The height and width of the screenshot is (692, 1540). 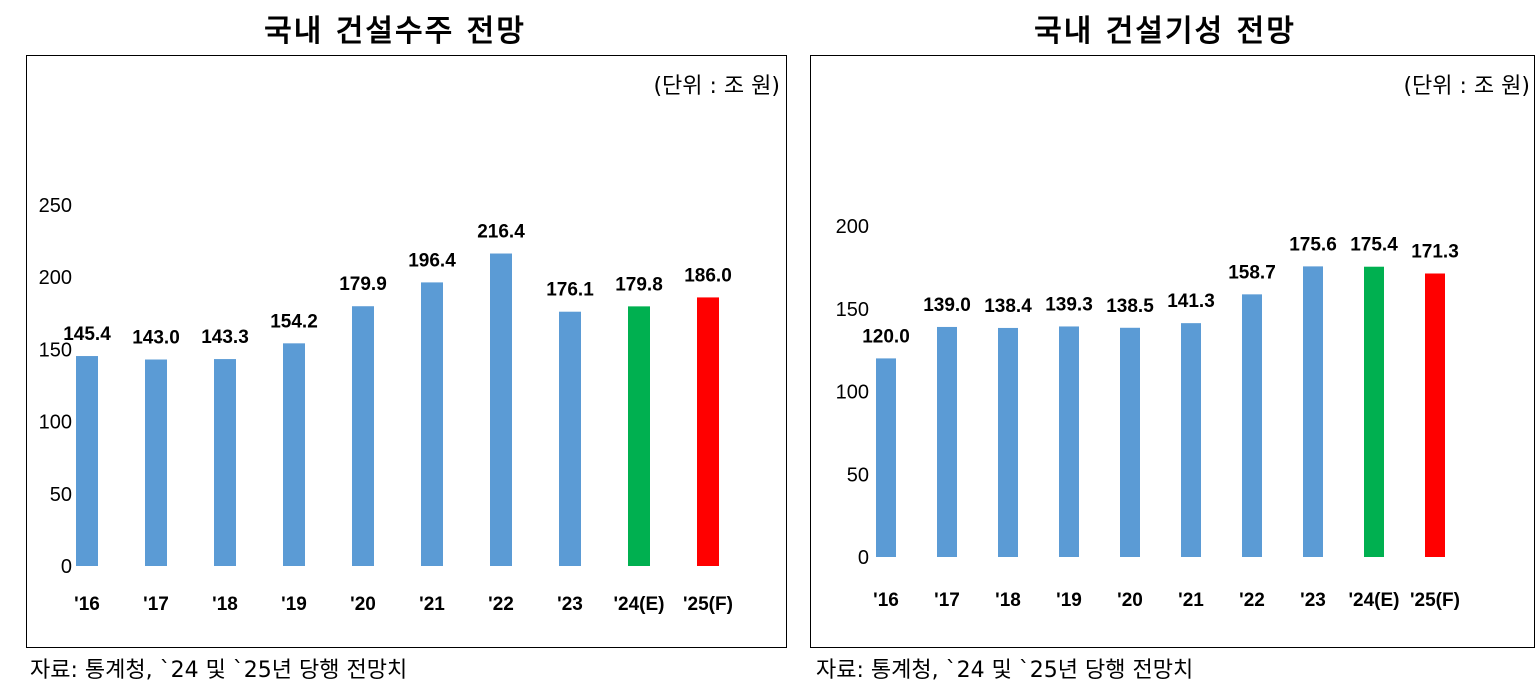 What do you see at coordinates (1008, 306) in the screenshot?
I see `value-label: 138.4` at bounding box center [1008, 306].